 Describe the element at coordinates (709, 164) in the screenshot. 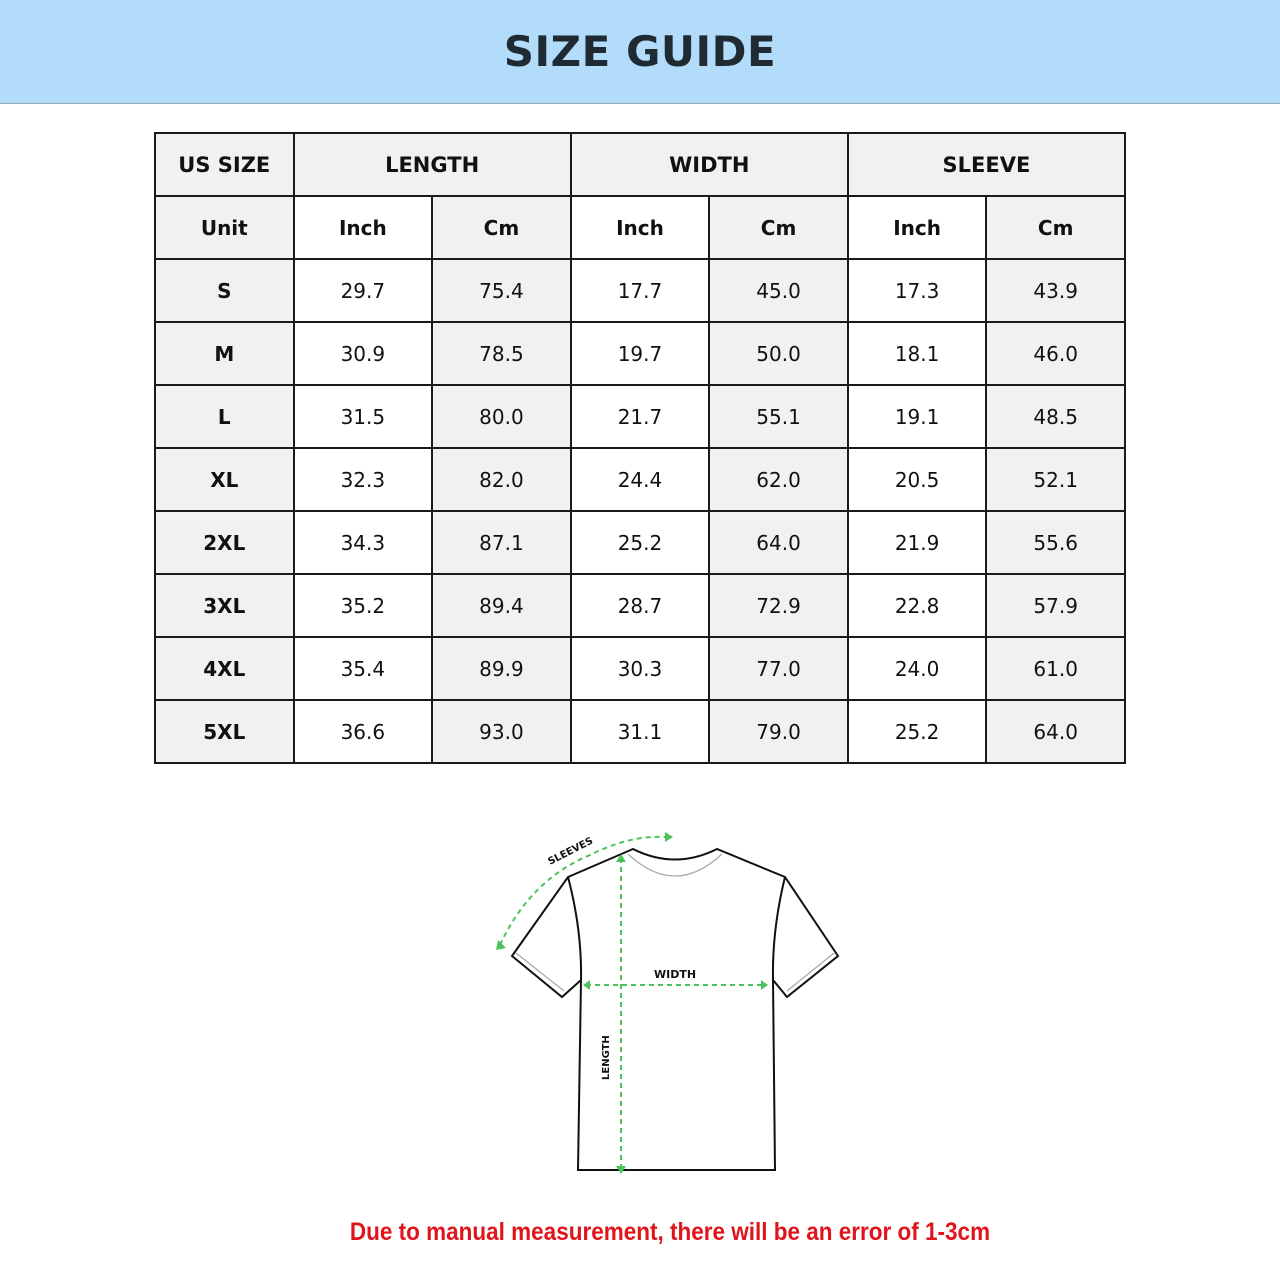

I see `header-width: WIDTH` at that location.